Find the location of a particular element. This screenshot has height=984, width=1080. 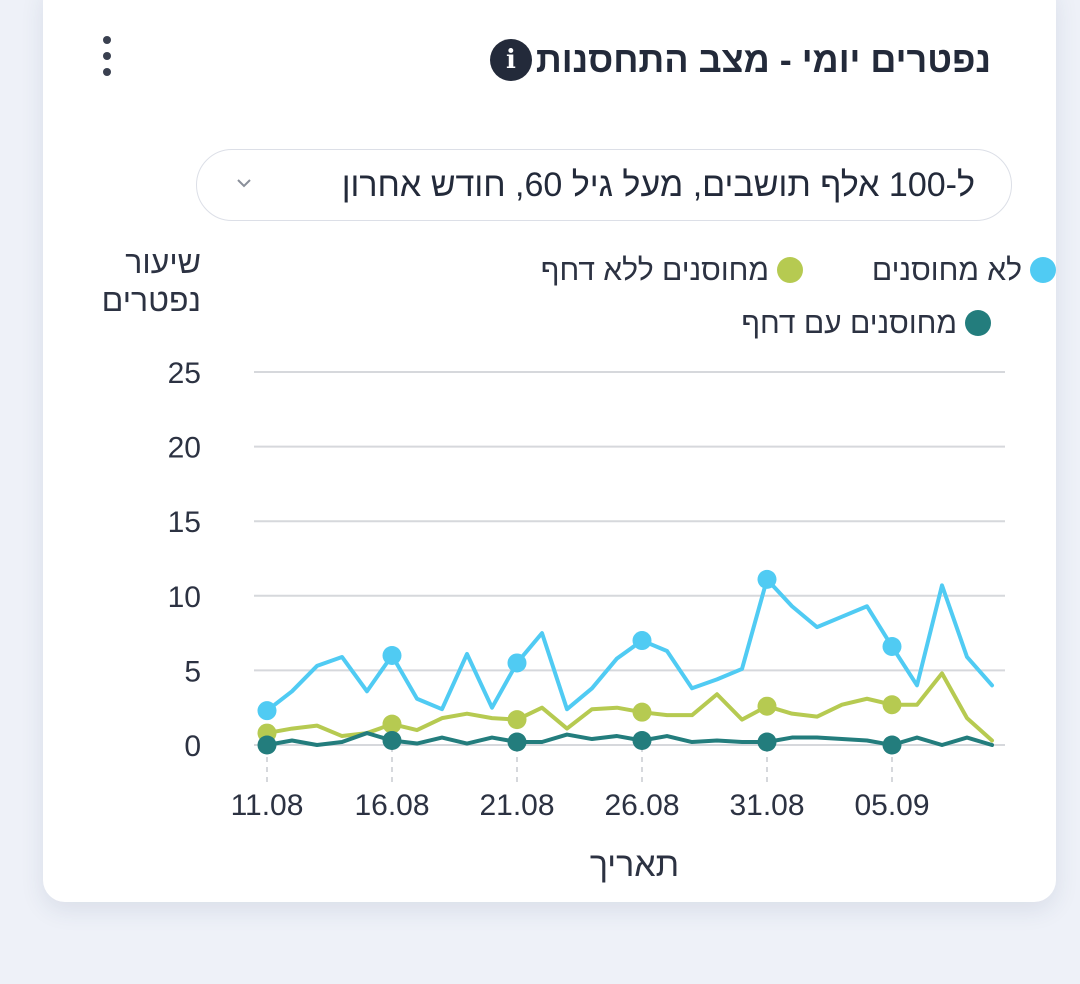

filter-dropdown: ל-100 אלף תושבים, מעל גיל 60, חודש אחרון is located at coordinates (604, 185).